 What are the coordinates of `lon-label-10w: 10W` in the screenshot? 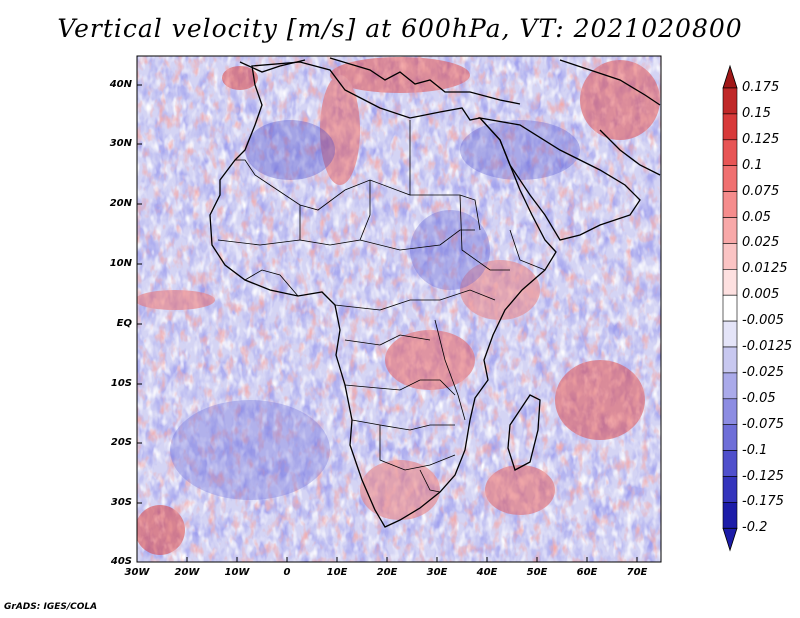 It's located at (237, 572).